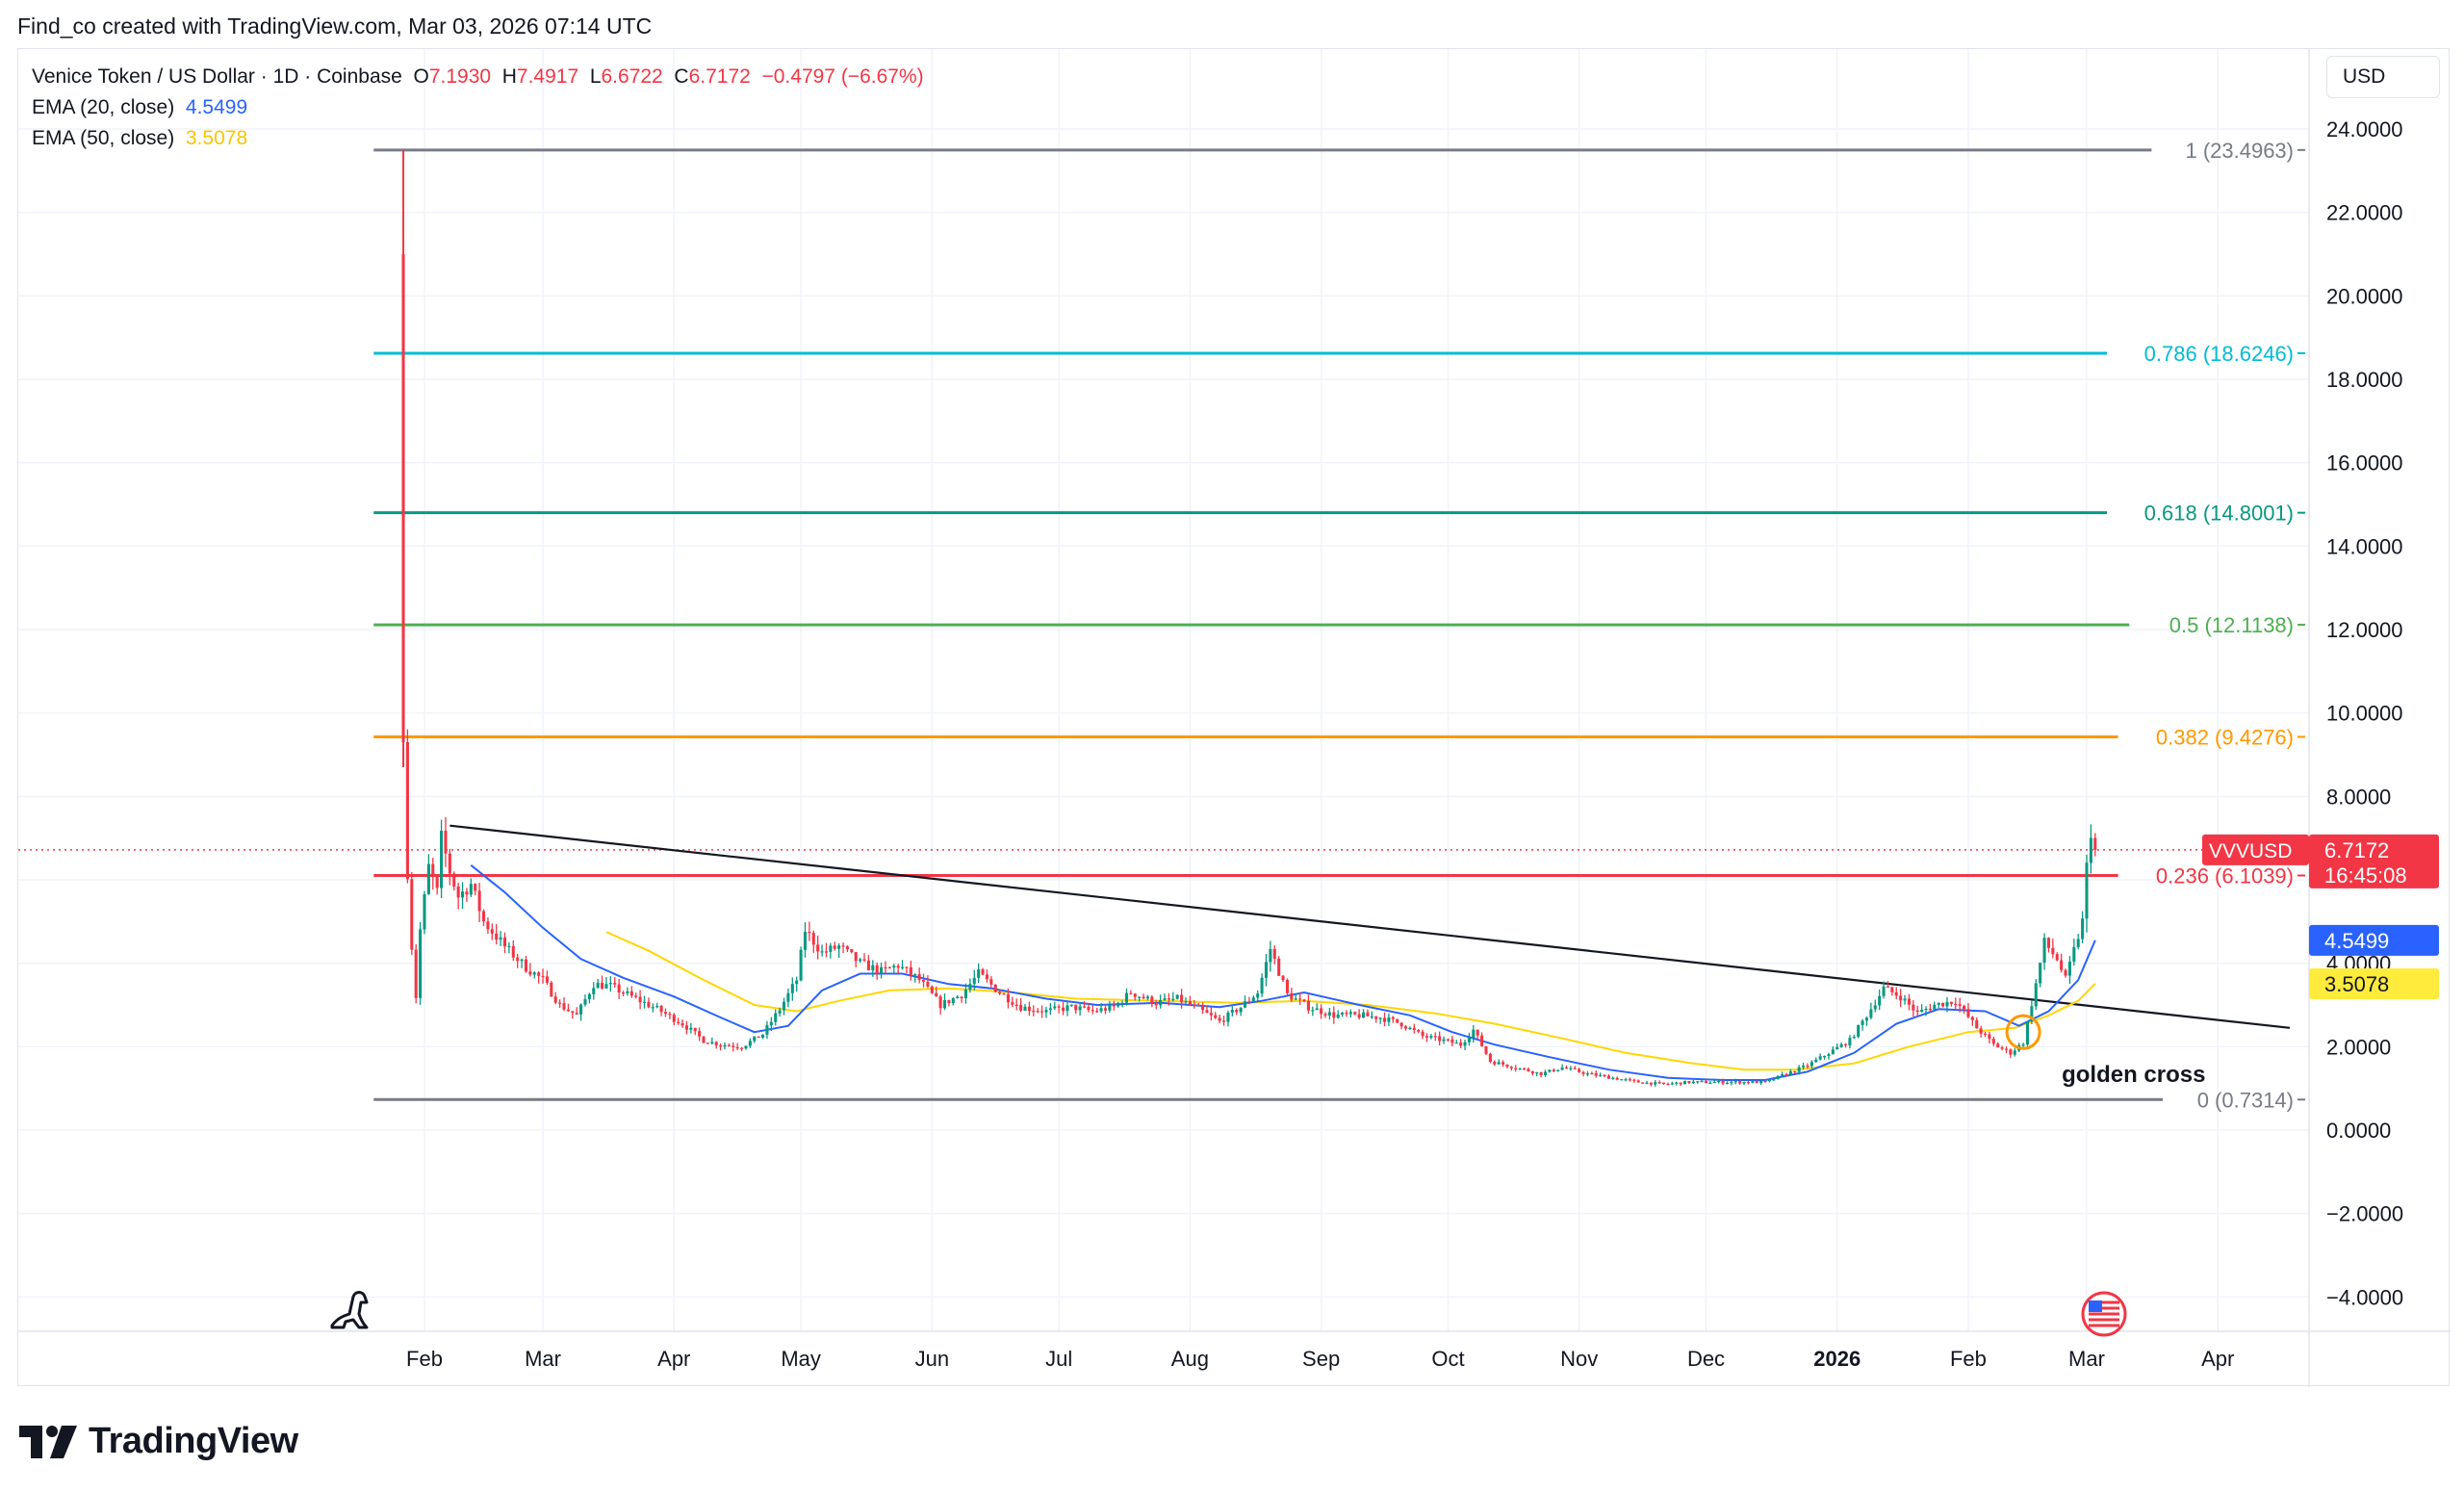 The height and width of the screenshot is (1493, 2464). I want to click on ema50-row: EMA (50, close) 3.5078, so click(478, 139).